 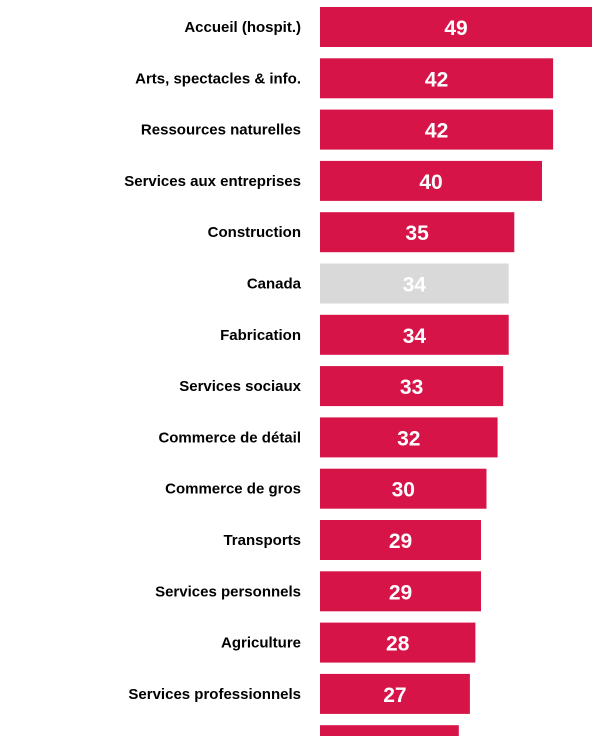 I want to click on value-label: 35, so click(x=417, y=233).